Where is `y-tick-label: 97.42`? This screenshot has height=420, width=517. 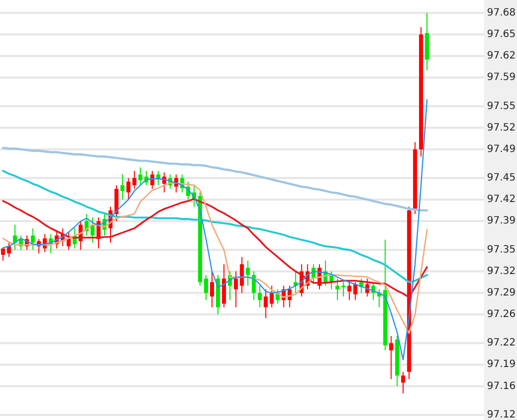
y-tick-label: 97.42 is located at coordinates (501, 200).